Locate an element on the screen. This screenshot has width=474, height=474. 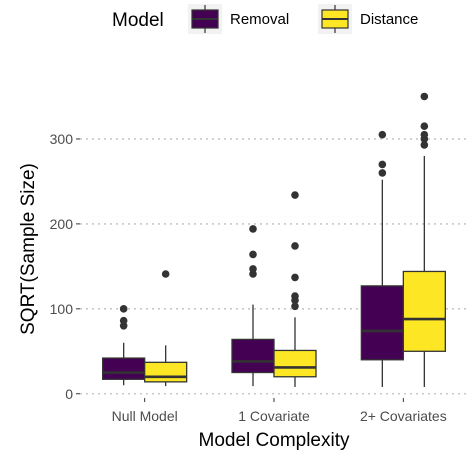
legend-key-distance is located at coordinates (335, 19).